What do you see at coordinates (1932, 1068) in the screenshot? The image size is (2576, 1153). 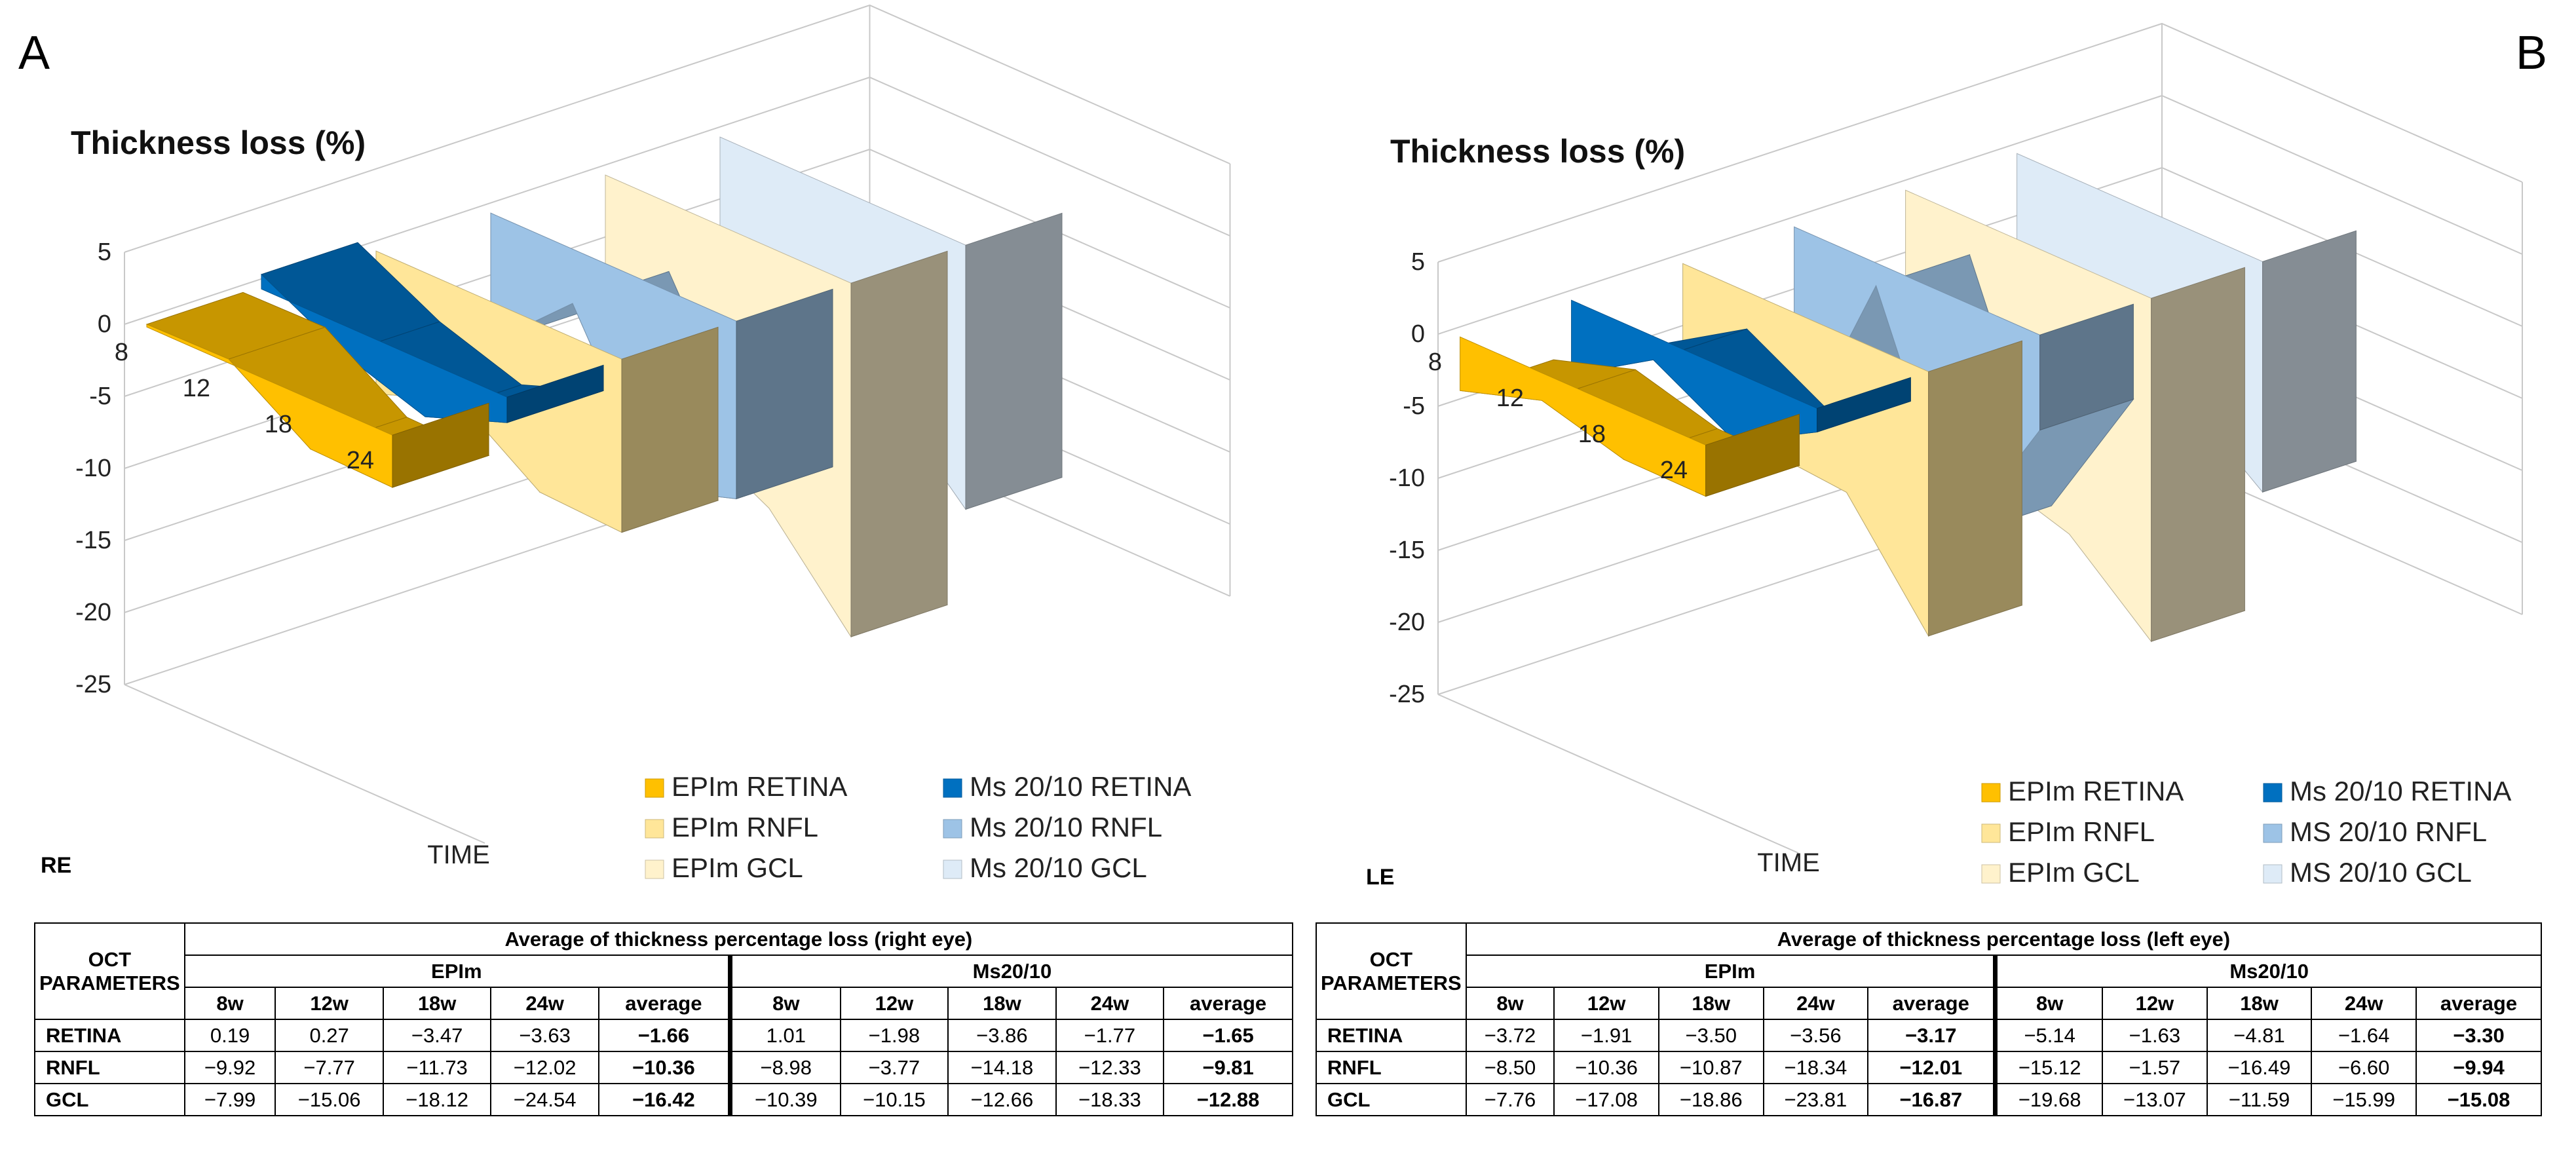 I see `table-average-cell: −12.01` at bounding box center [1932, 1068].